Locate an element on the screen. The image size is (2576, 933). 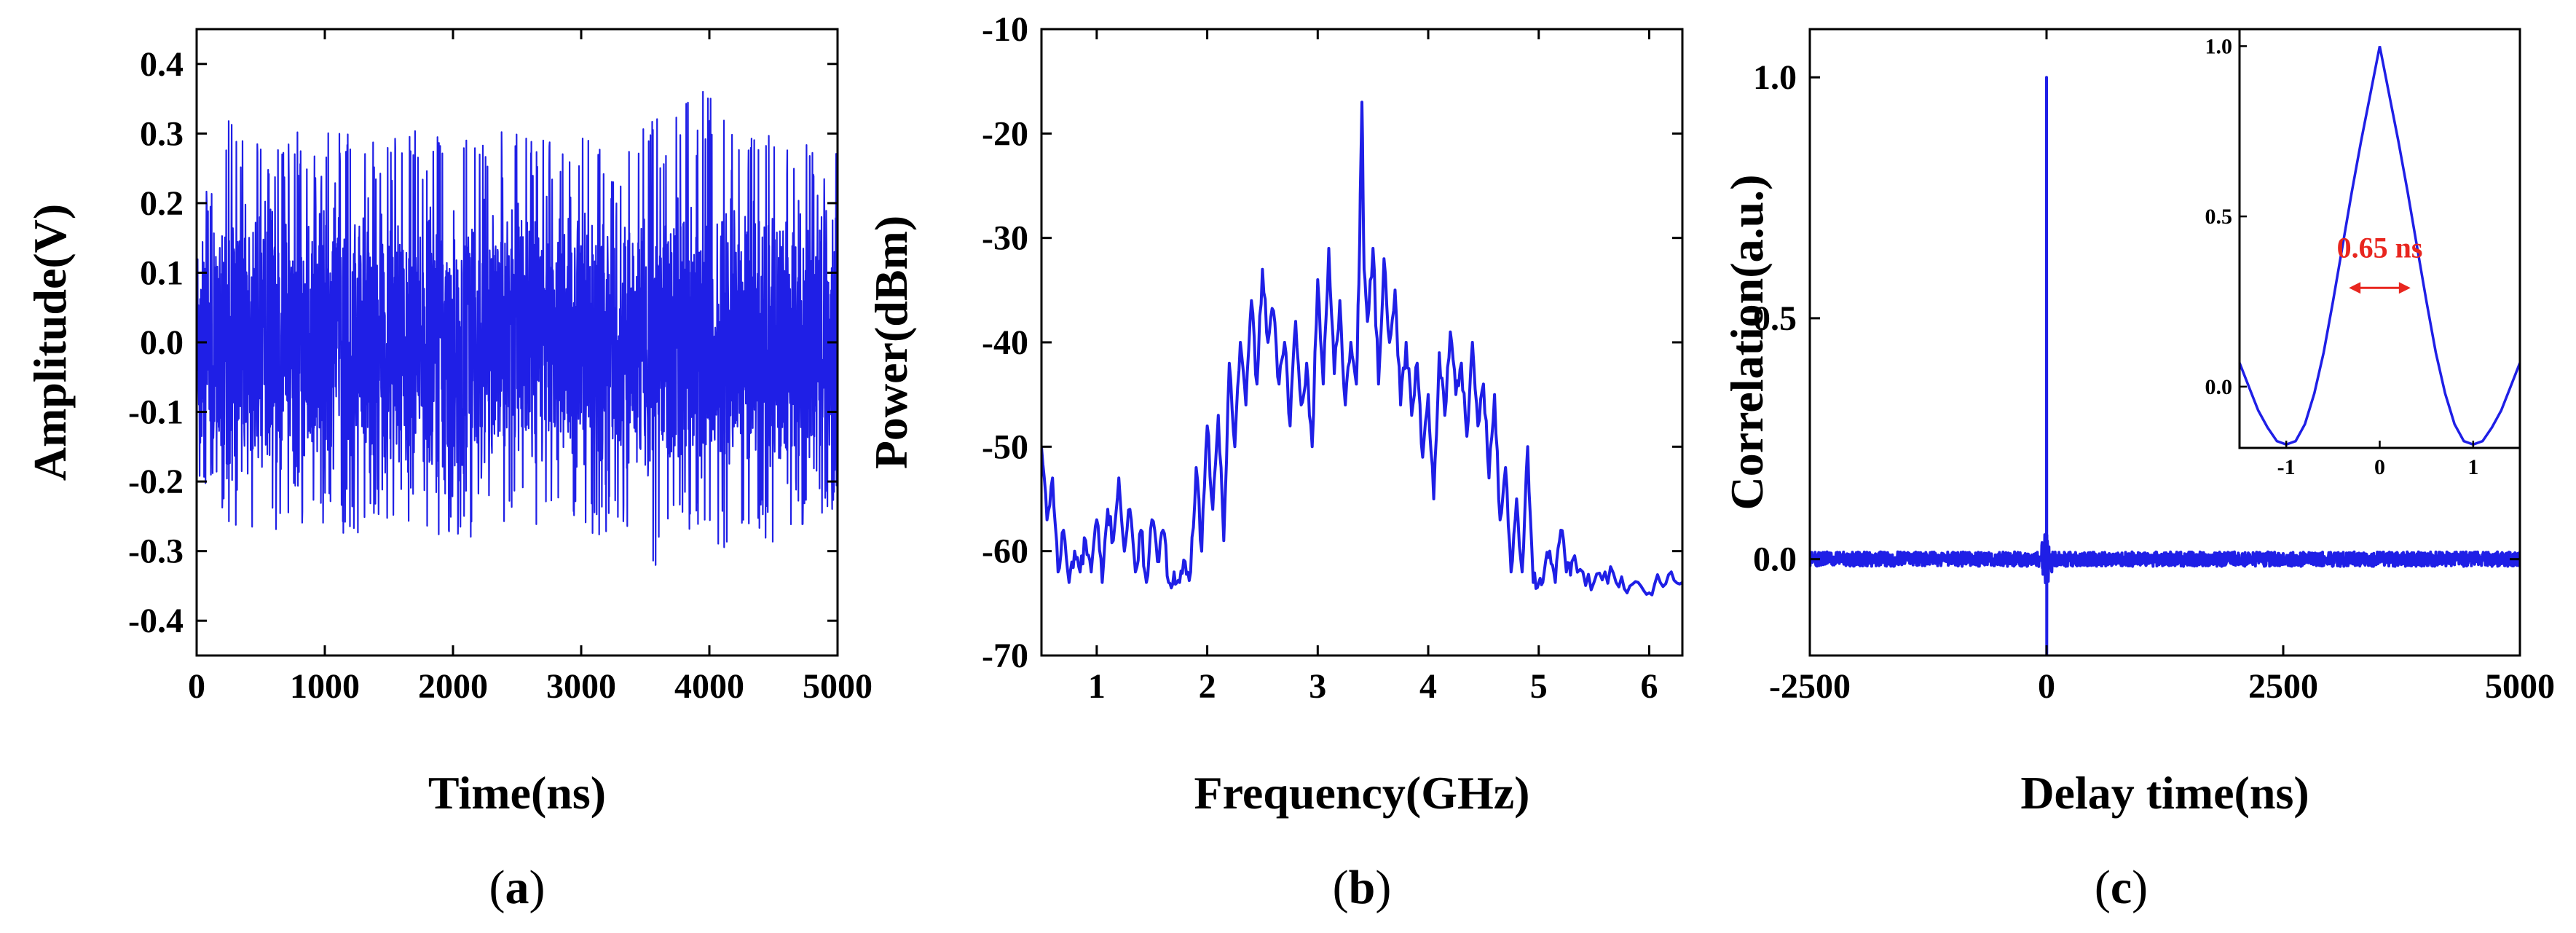
fwhm-annotation-label: 0.65 ns is located at coordinates (2380, 248).